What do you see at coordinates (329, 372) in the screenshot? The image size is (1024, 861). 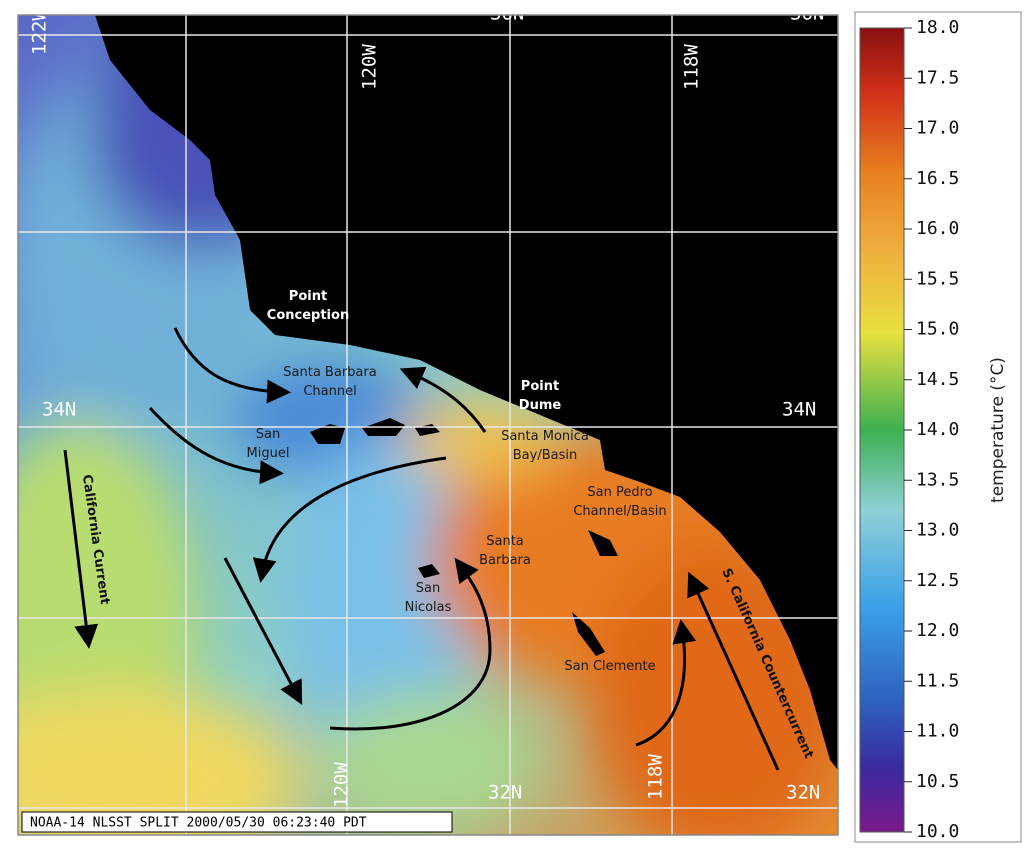 I see `place-label: Santa Barbara` at bounding box center [329, 372].